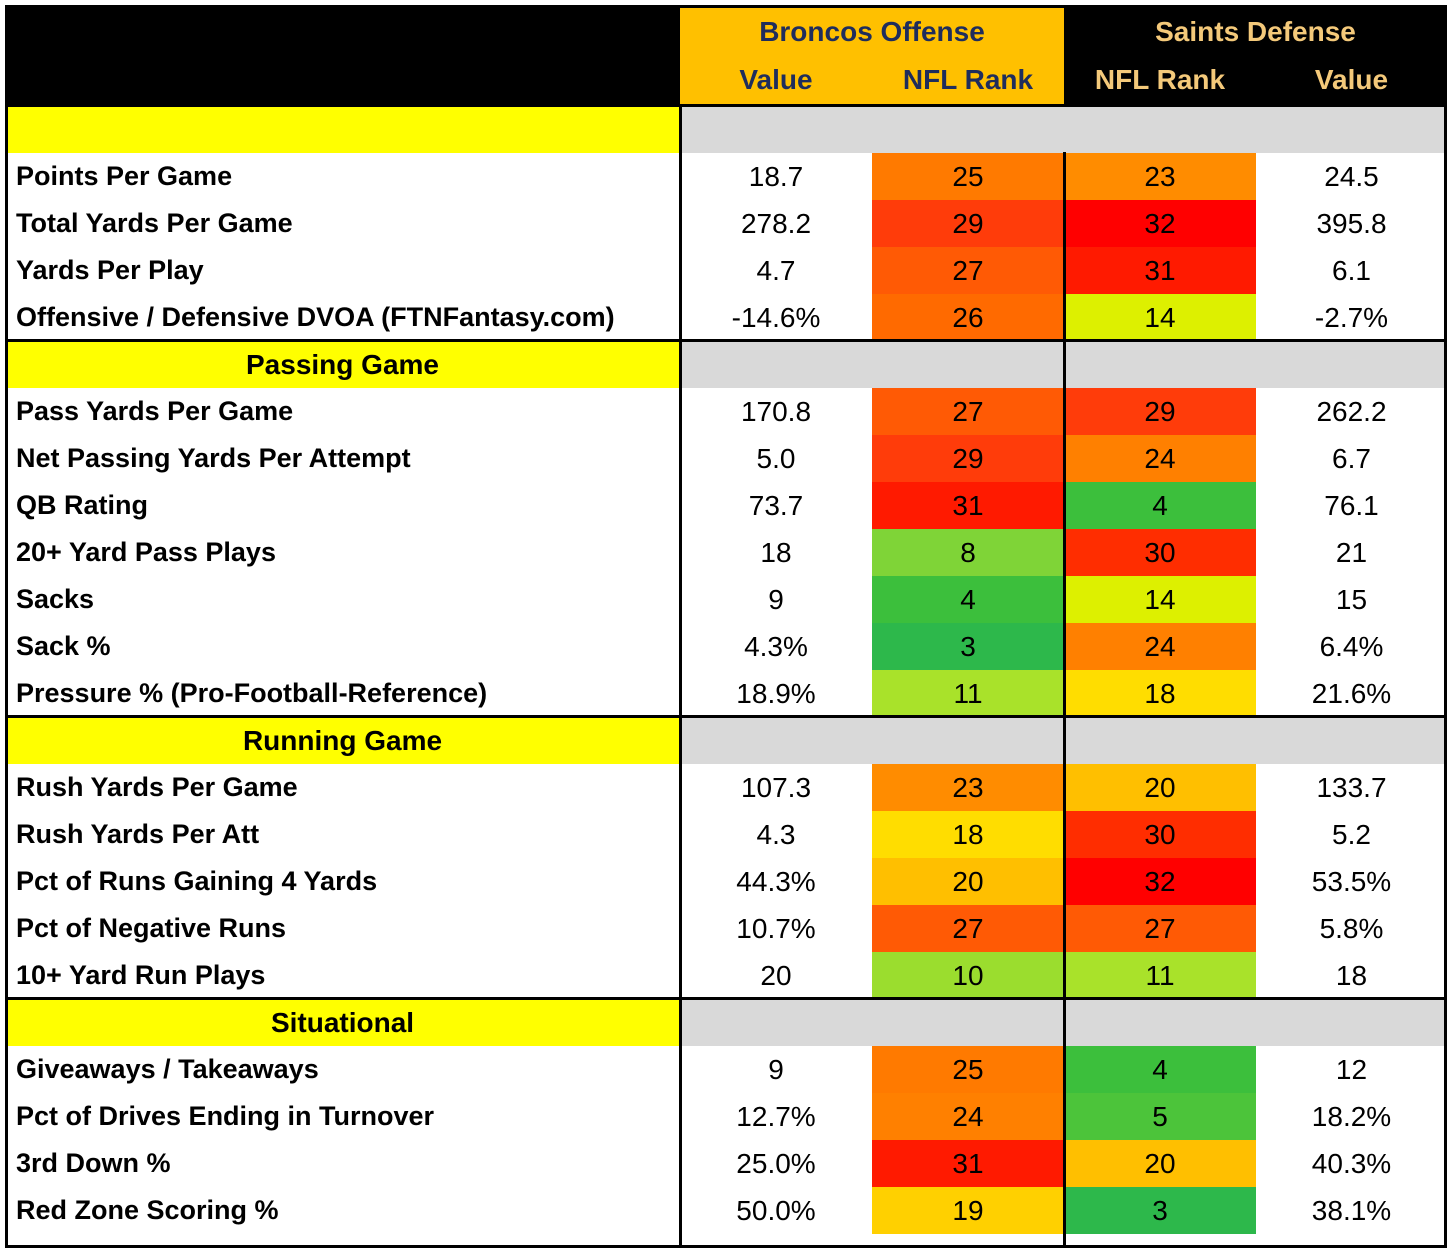  What do you see at coordinates (872, 55) in the screenshot?
I see `offense-header` at bounding box center [872, 55].